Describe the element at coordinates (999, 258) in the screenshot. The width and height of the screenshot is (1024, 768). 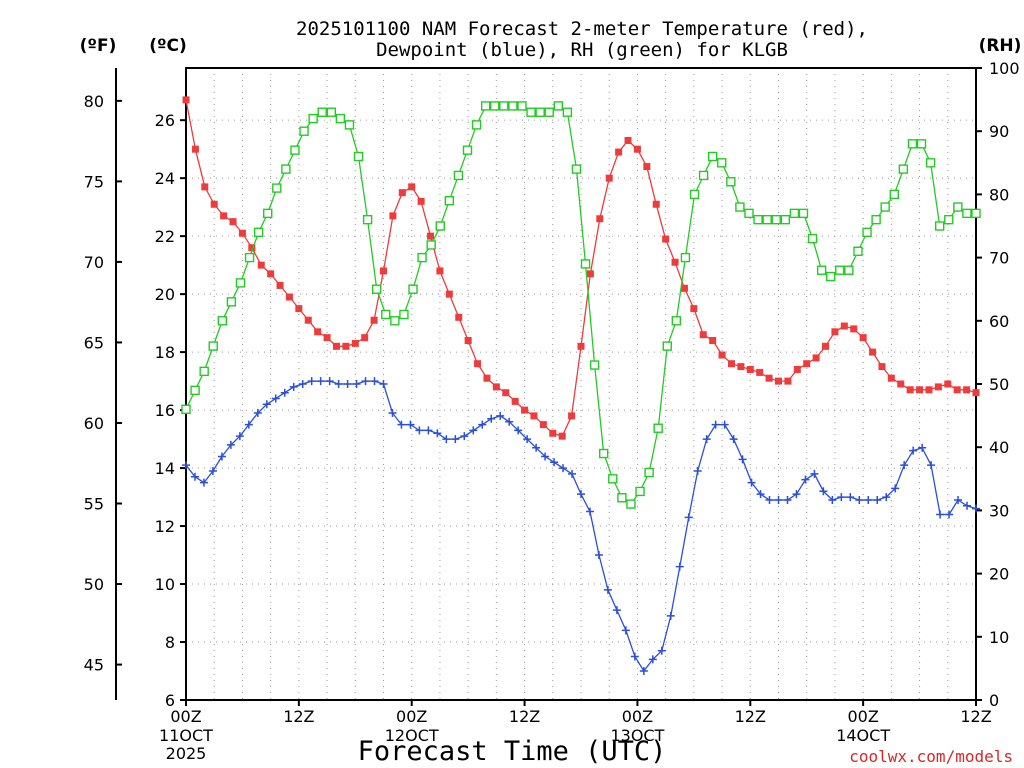
I see `rh-tick-label: 70` at that location.